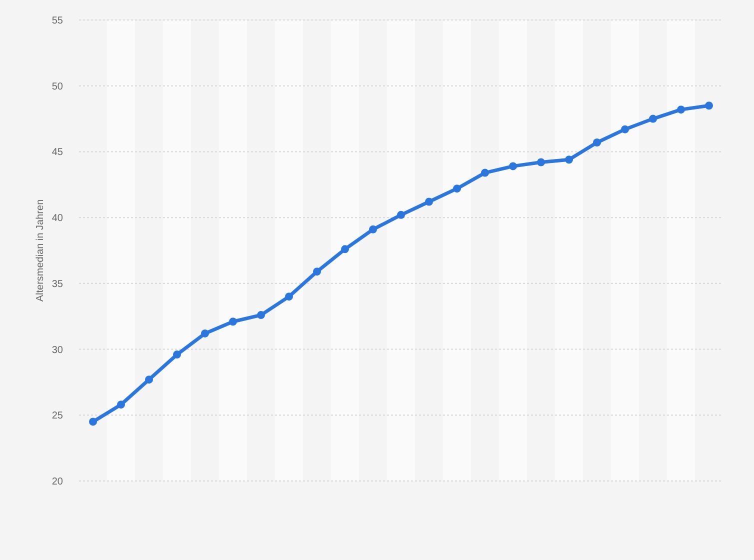  What do you see at coordinates (40, 250) in the screenshot?
I see `y-axis-title: Altersmedian in Jahren` at bounding box center [40, 250].